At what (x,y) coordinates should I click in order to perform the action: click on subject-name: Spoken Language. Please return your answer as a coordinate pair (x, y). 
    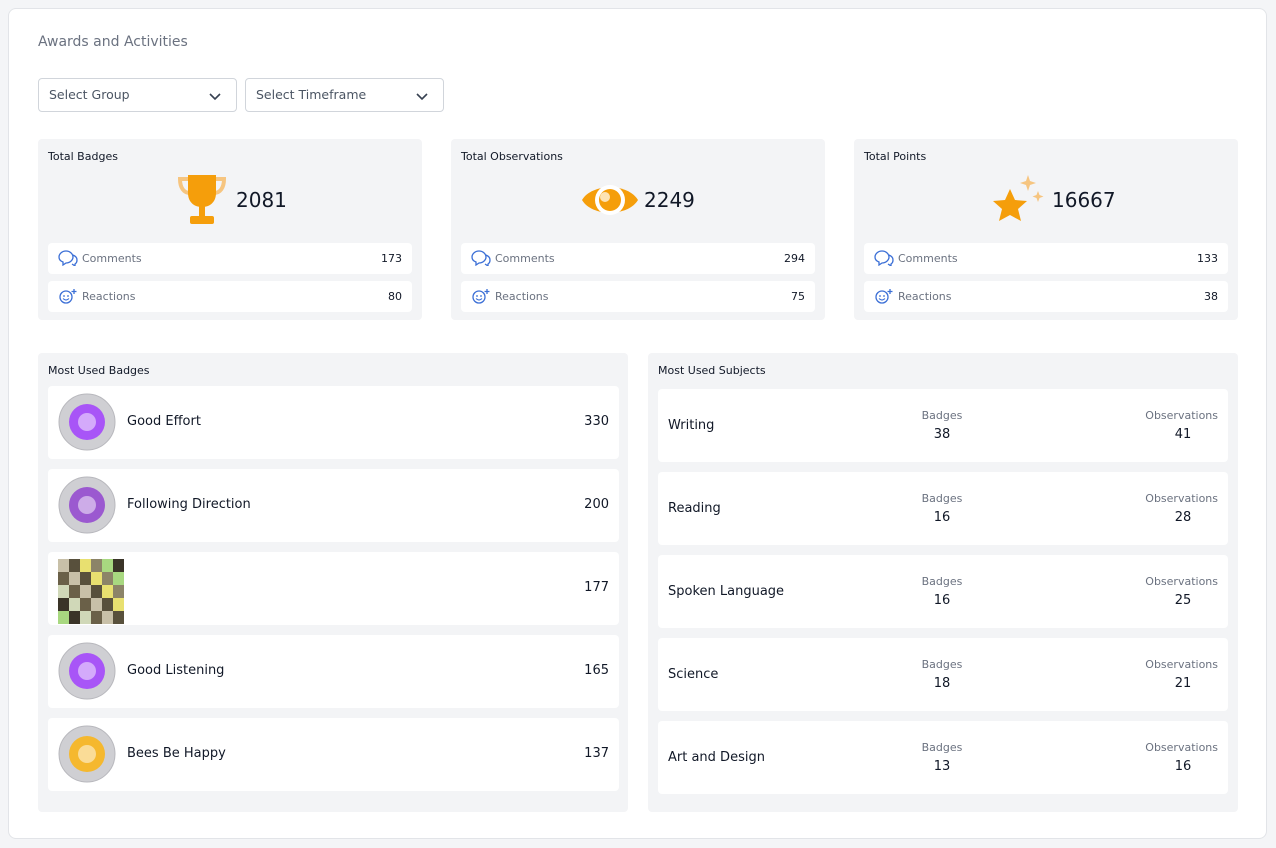
    Looking at the image, I should click on (726, 591).